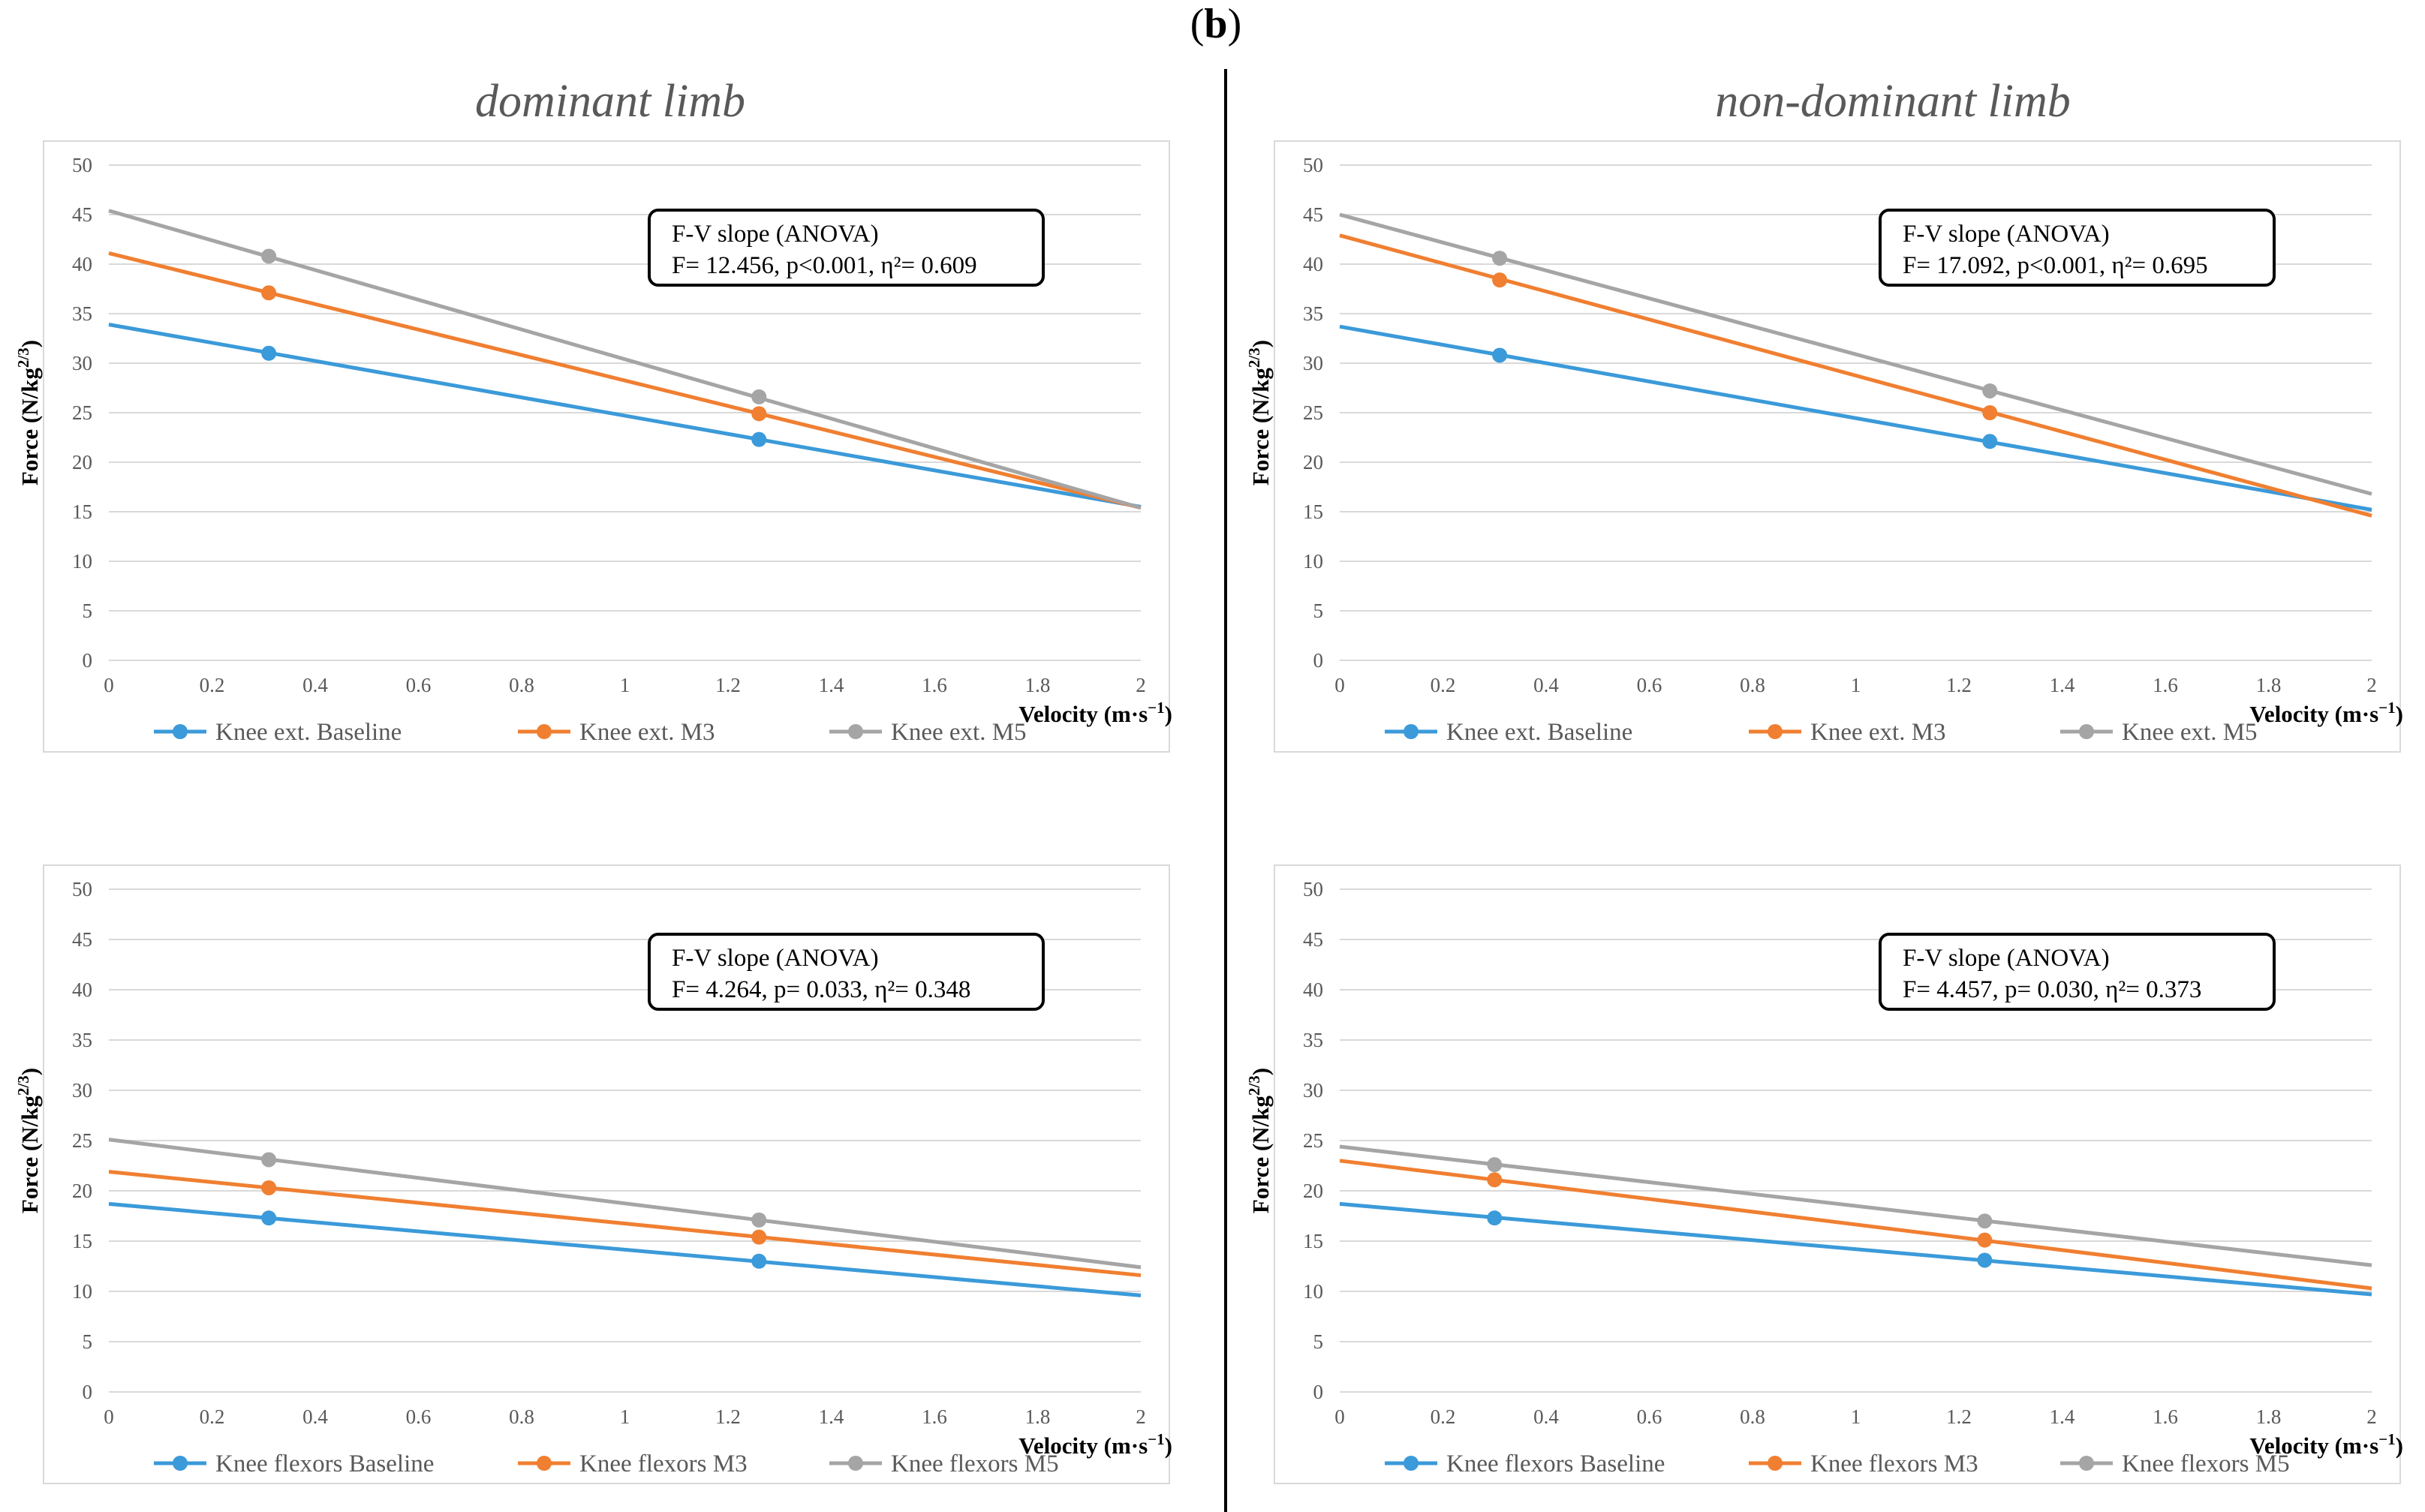  I want to click on y-tick-label: 15, so click(1313, 512).